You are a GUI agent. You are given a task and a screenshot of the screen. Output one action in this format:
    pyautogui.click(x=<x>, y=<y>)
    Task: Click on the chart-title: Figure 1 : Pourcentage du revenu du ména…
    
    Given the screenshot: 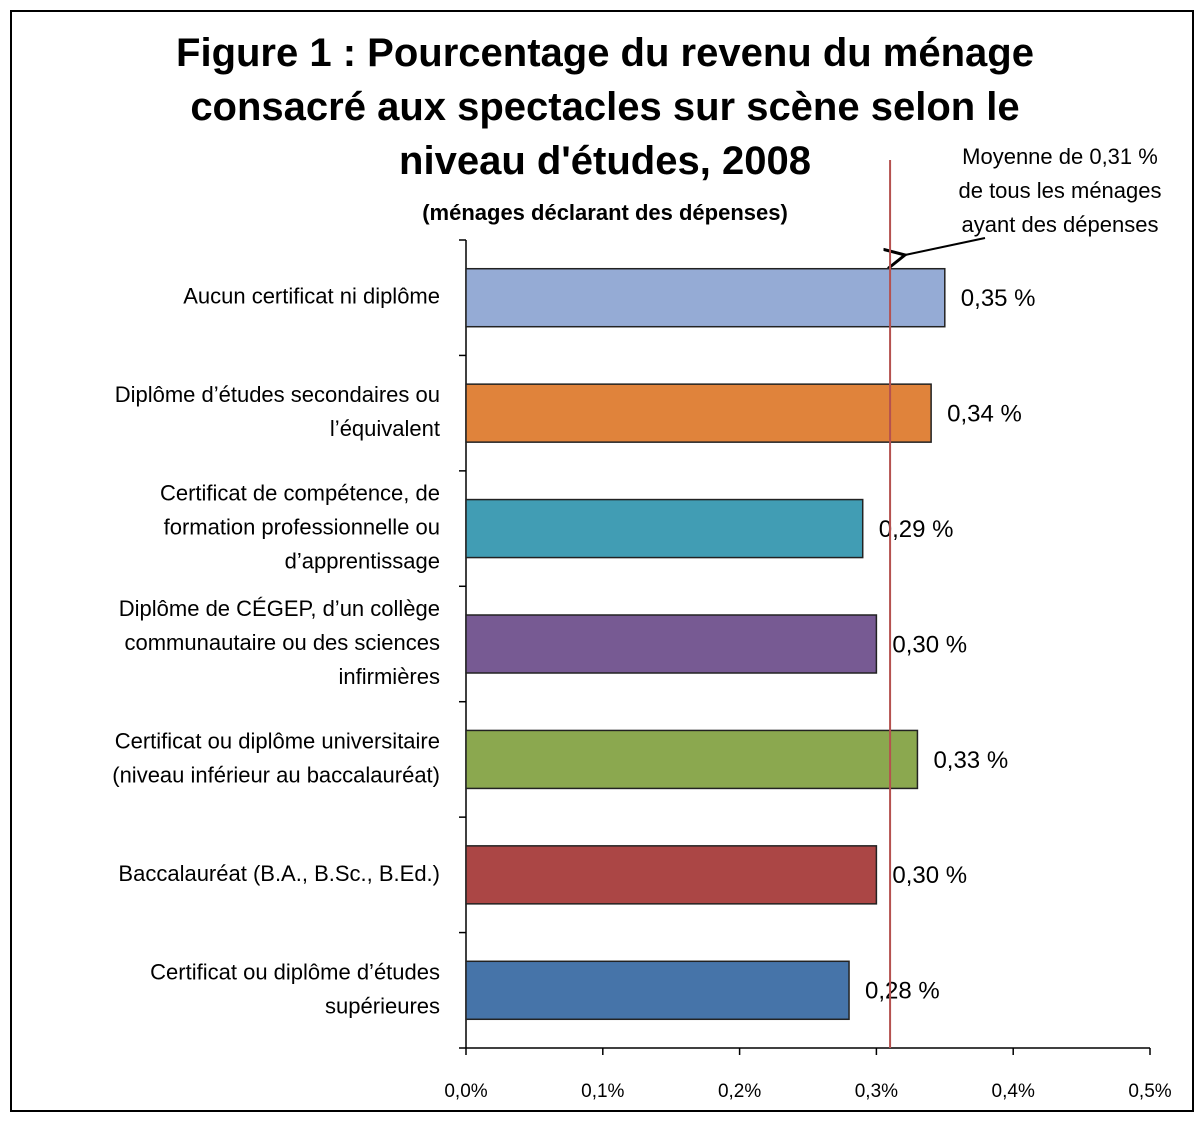 What is the action you would take?
    pyautogui.click(x=605, y=107)
    